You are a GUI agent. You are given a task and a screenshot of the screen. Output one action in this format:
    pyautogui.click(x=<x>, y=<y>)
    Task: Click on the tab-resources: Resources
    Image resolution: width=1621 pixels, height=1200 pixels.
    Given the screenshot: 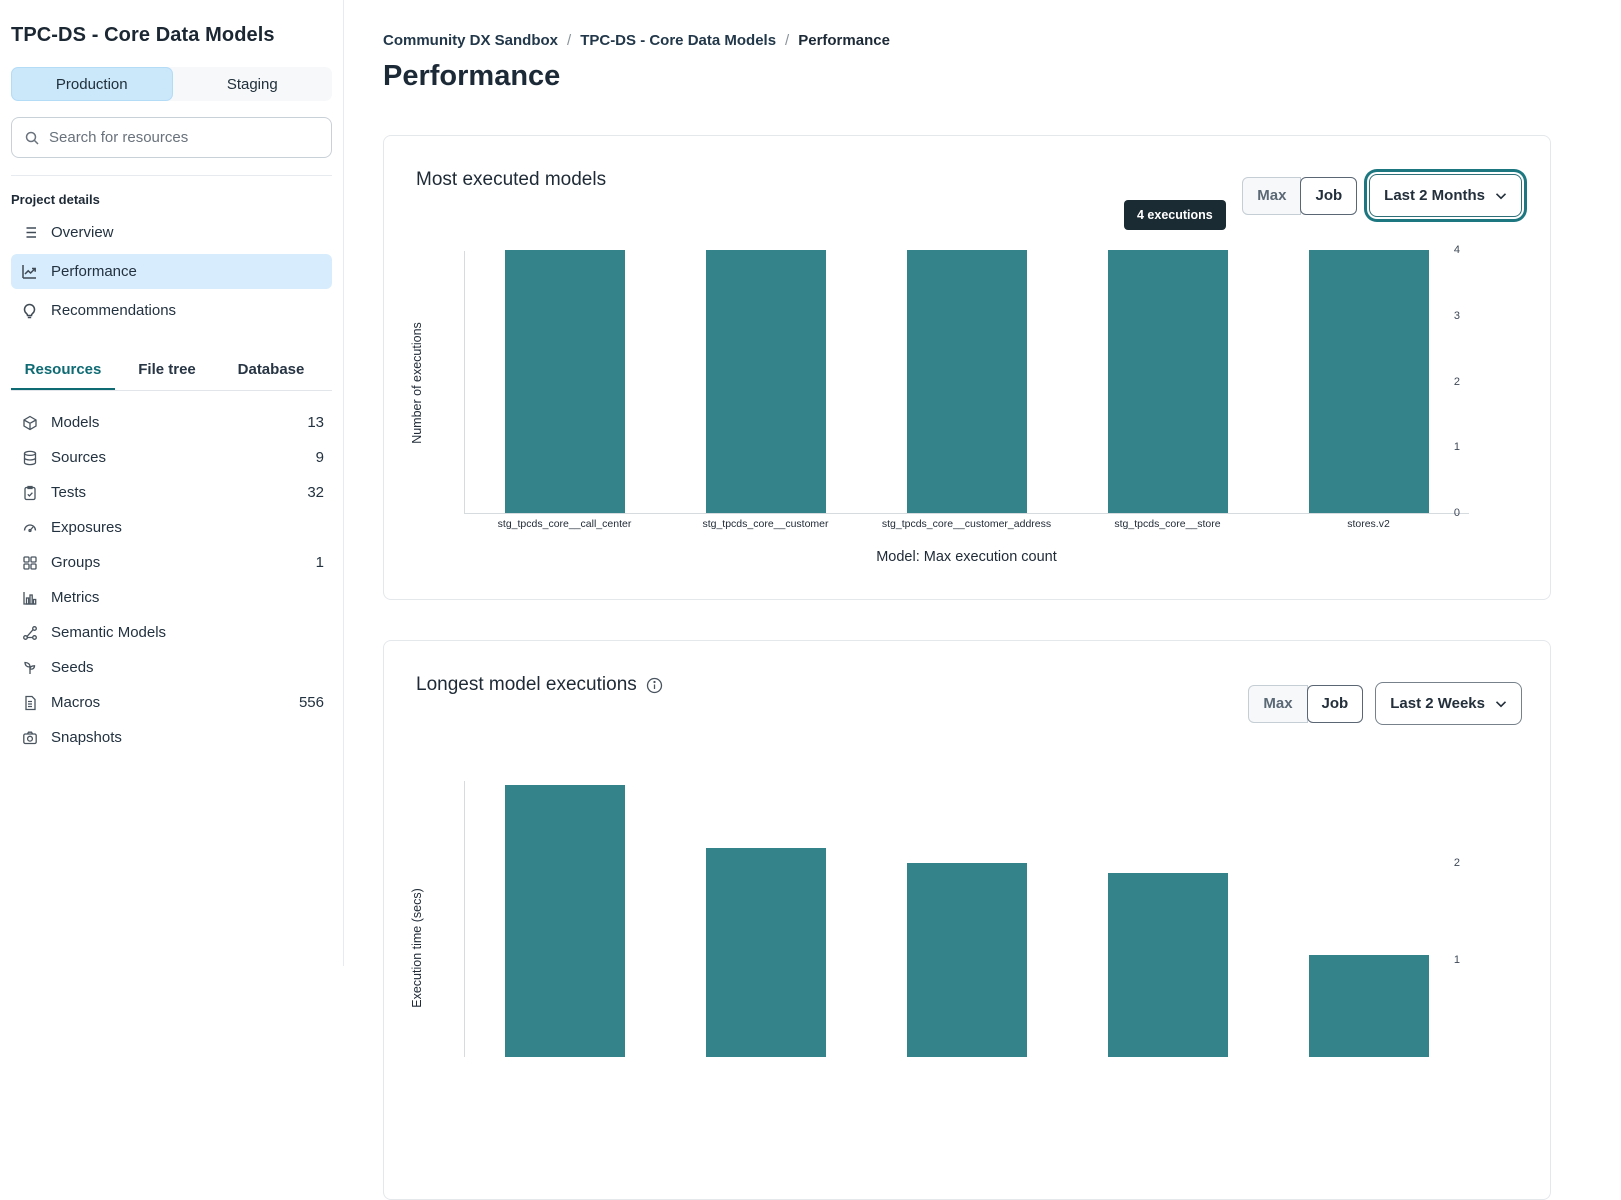 What is the action you would take?
    pyautogui.click(x=63, y=371)
    